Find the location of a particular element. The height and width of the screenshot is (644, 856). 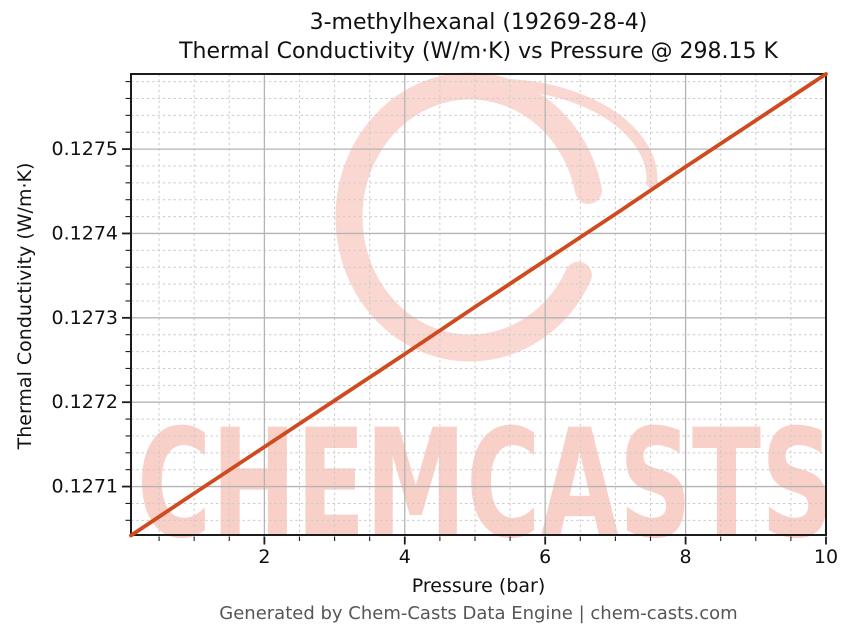

x-tick-label: 4 is located at coordinates (405, 557).